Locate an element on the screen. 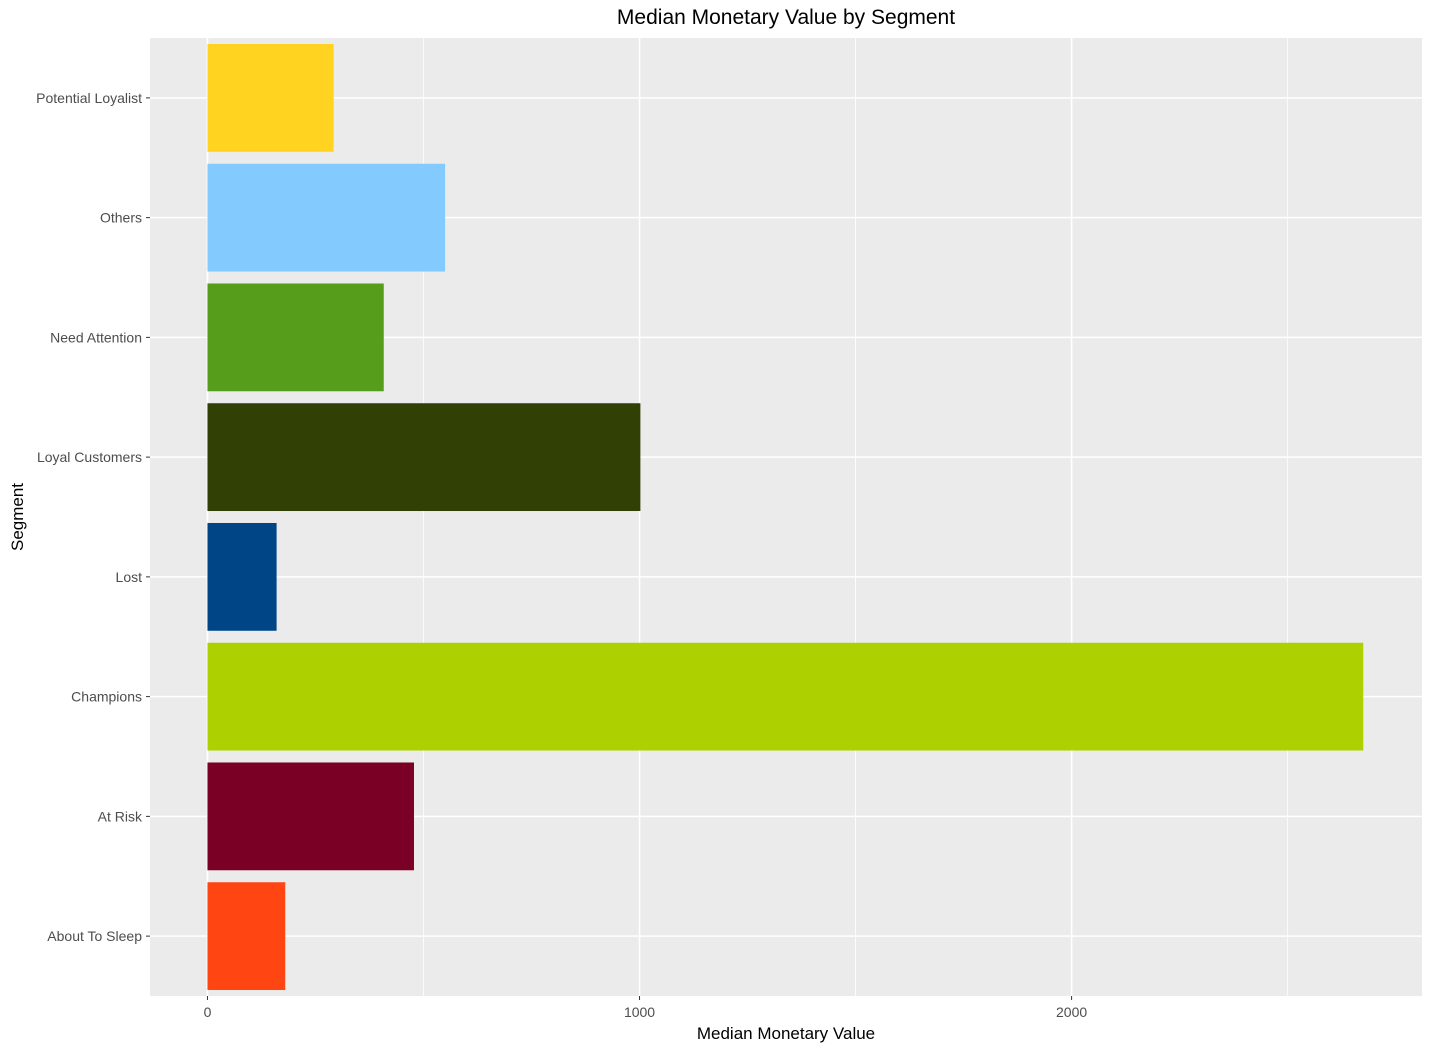 This screenshot has width=1432, height=1053. x-tick-label: 0 is located at coordinates (208, 1012).